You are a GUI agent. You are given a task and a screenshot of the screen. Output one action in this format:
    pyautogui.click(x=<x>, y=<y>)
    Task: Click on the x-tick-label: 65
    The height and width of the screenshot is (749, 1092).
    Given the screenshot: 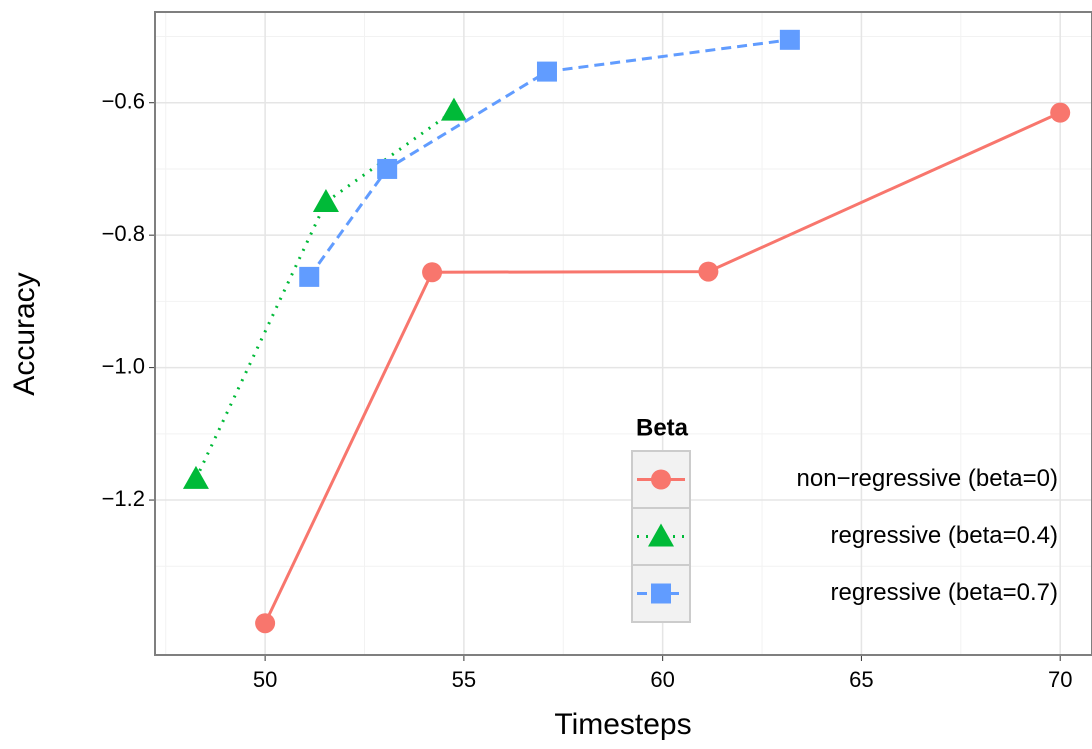 What is the action you would take?
    pyautogui.click(x=861, y=679)
    